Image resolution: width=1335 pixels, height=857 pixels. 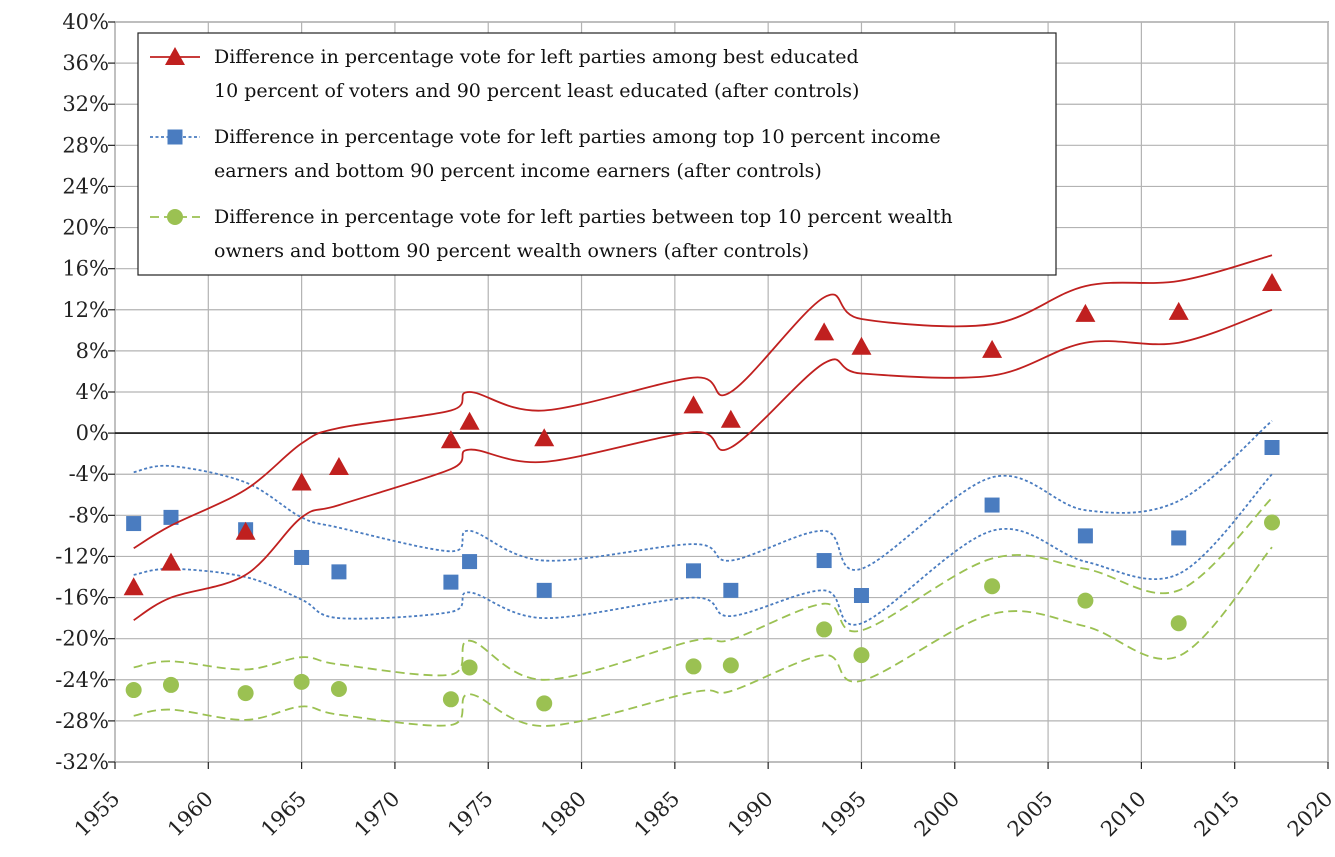 What do you see at coordinates (563, 814) in the screenshot?
I see `x-tick-label: 1980` at bounding box center [563, 814].